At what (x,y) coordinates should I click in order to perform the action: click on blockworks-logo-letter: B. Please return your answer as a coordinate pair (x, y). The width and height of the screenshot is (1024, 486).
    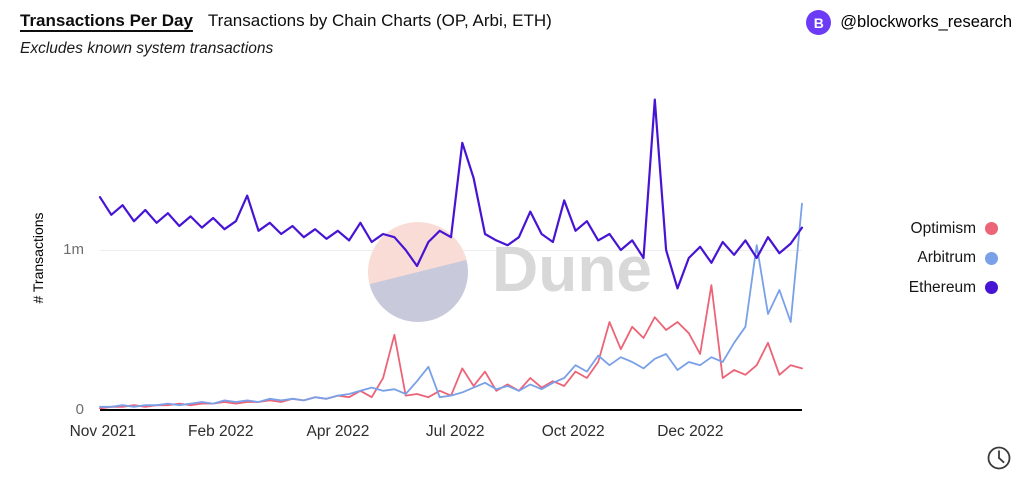
    Looking at the image, I should click on (818, 22).